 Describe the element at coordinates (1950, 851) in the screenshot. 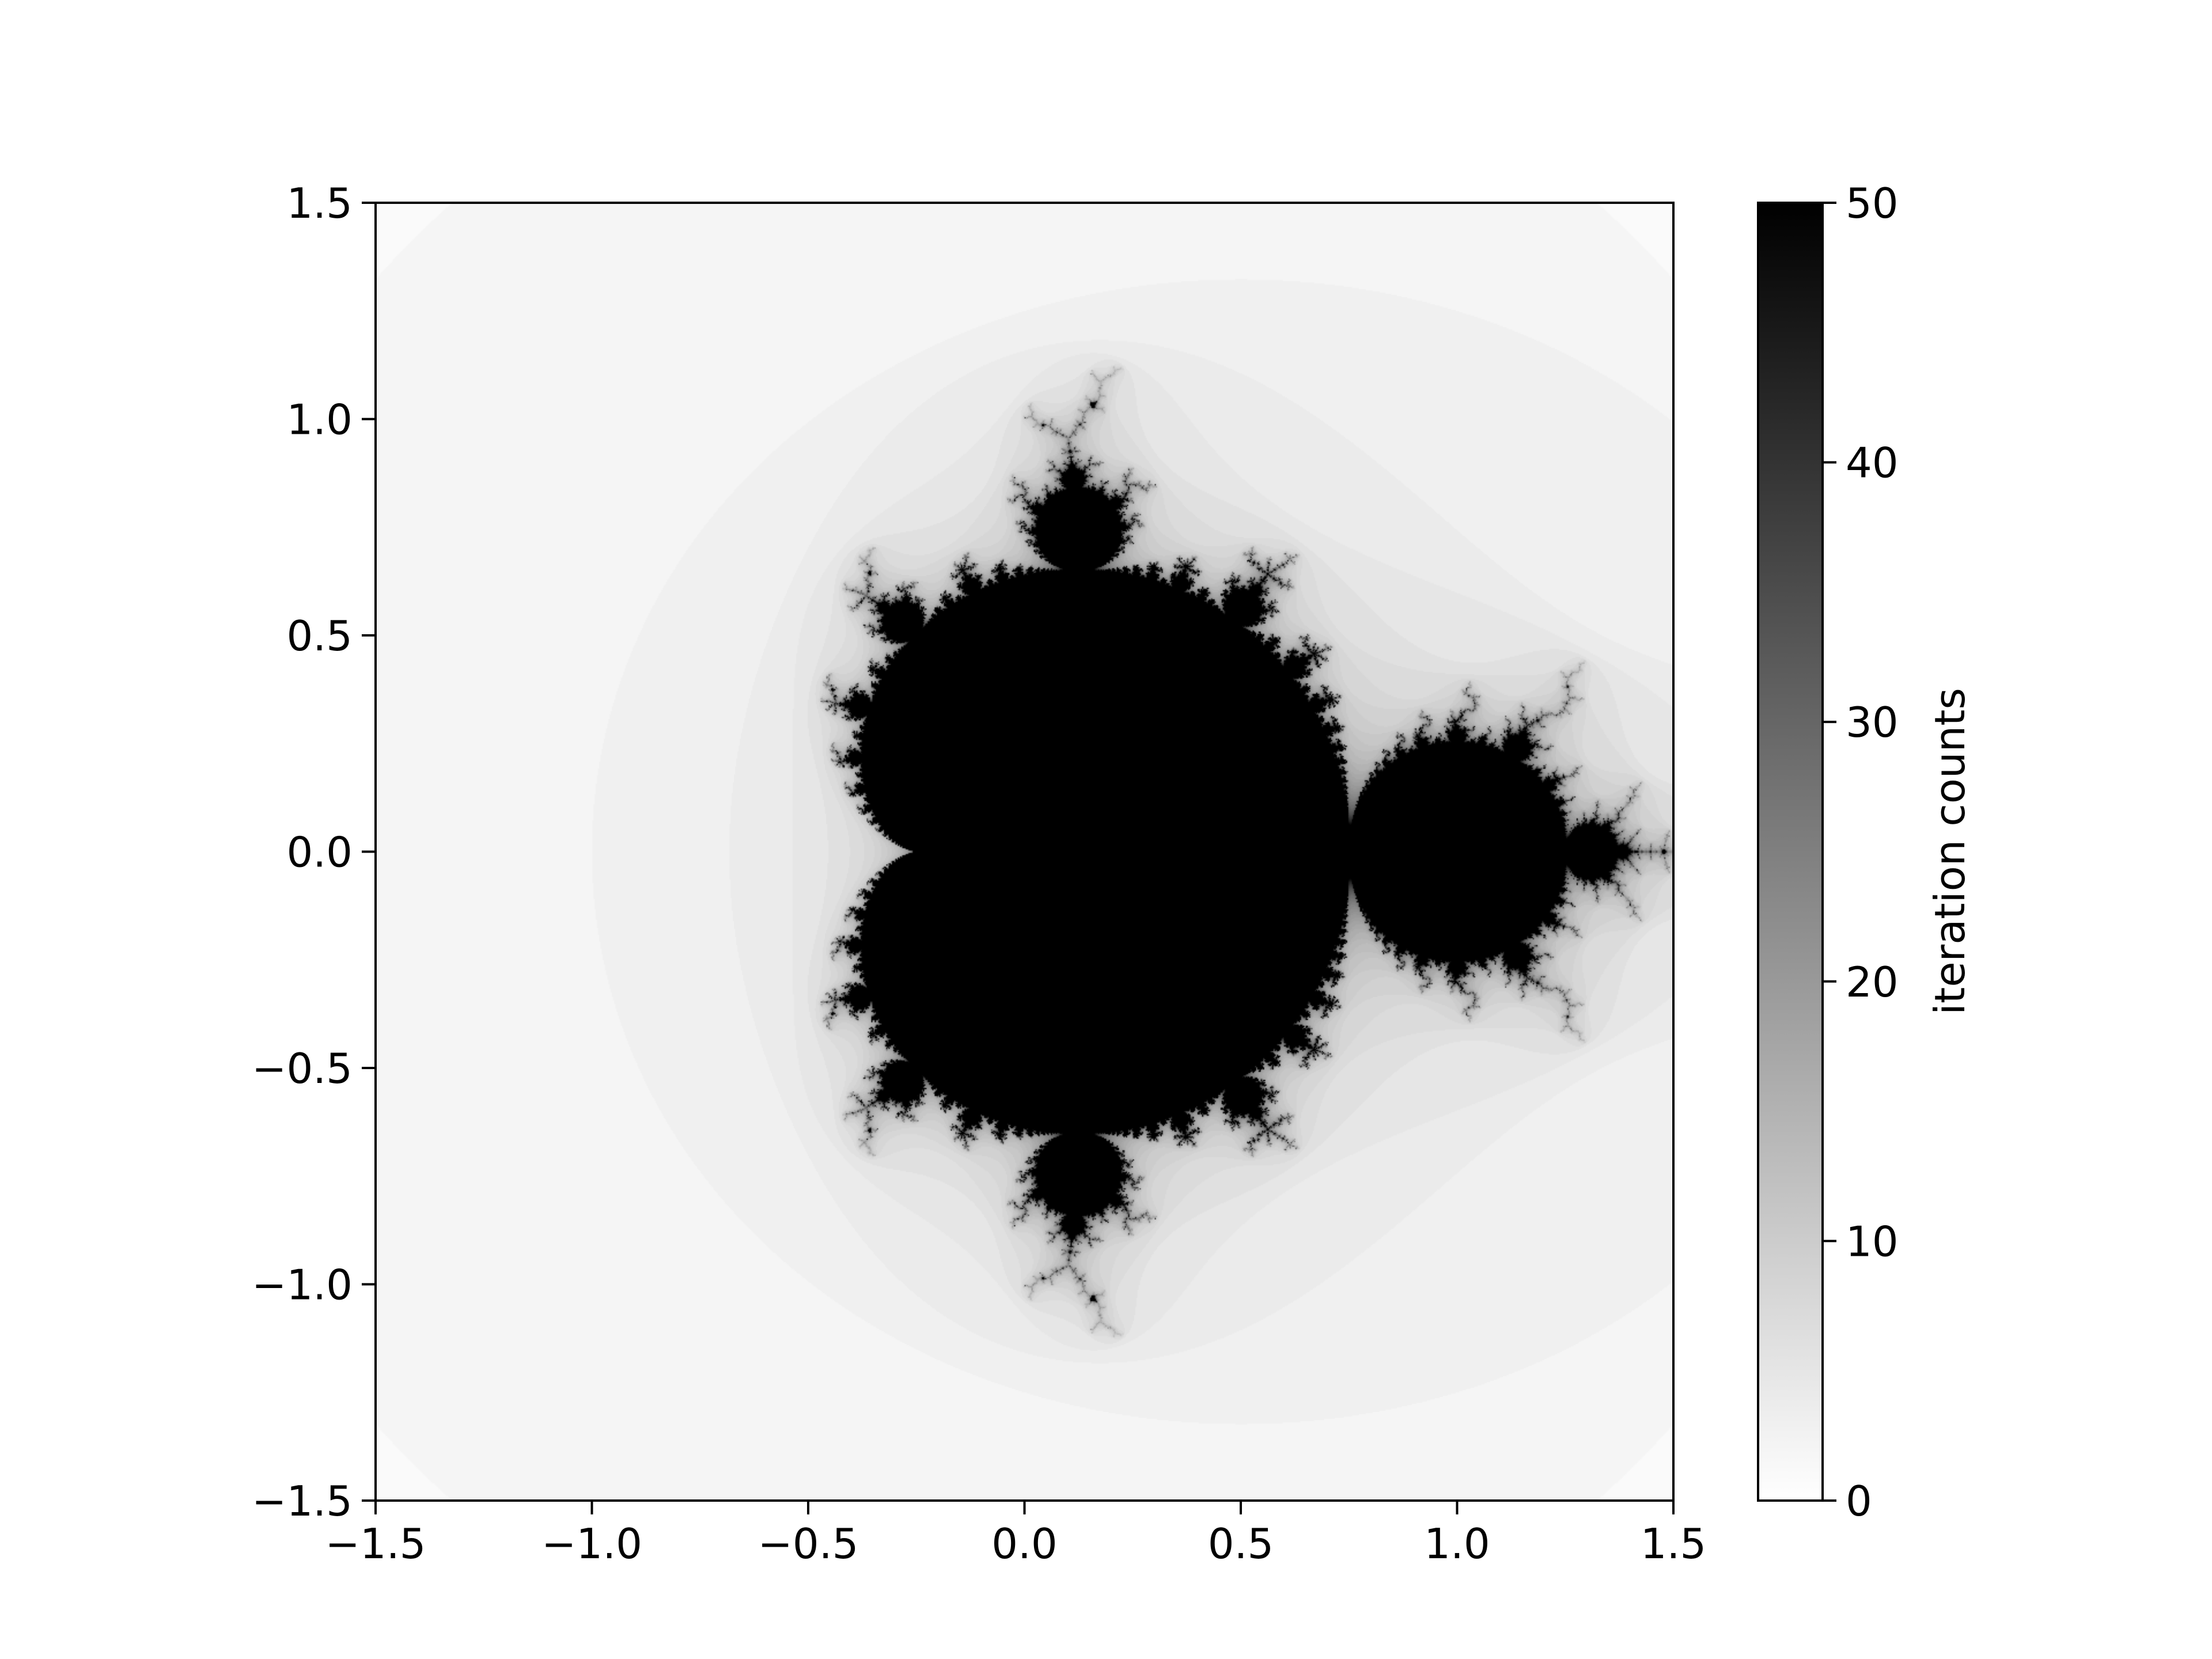

I see `colorbar-label: iteration counts` at that location.